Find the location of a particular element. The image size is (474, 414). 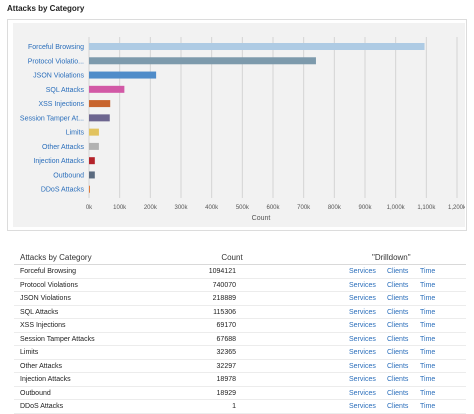

x-tick-label: 300k is located at coordinates (181, 208).